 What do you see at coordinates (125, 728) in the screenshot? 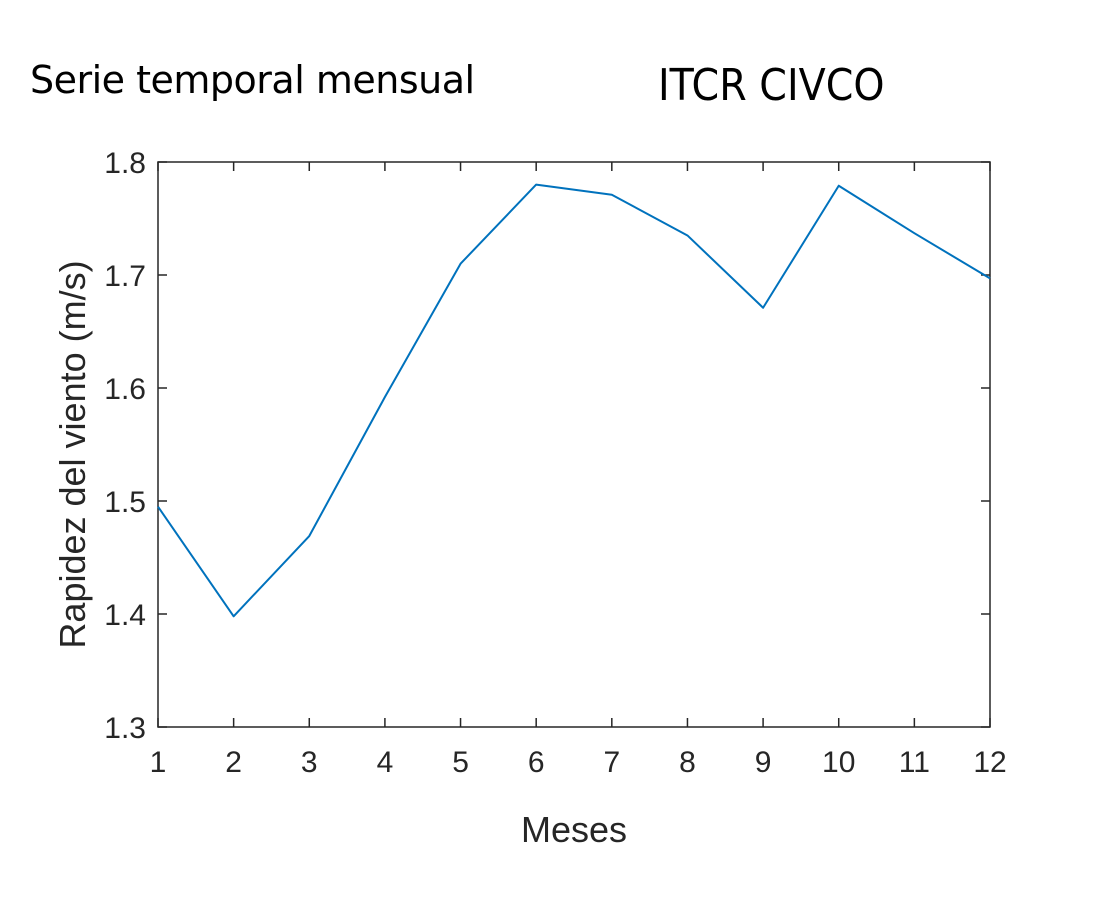
I see `y-tick-label: 1.3` at bounding box center [125, 728].